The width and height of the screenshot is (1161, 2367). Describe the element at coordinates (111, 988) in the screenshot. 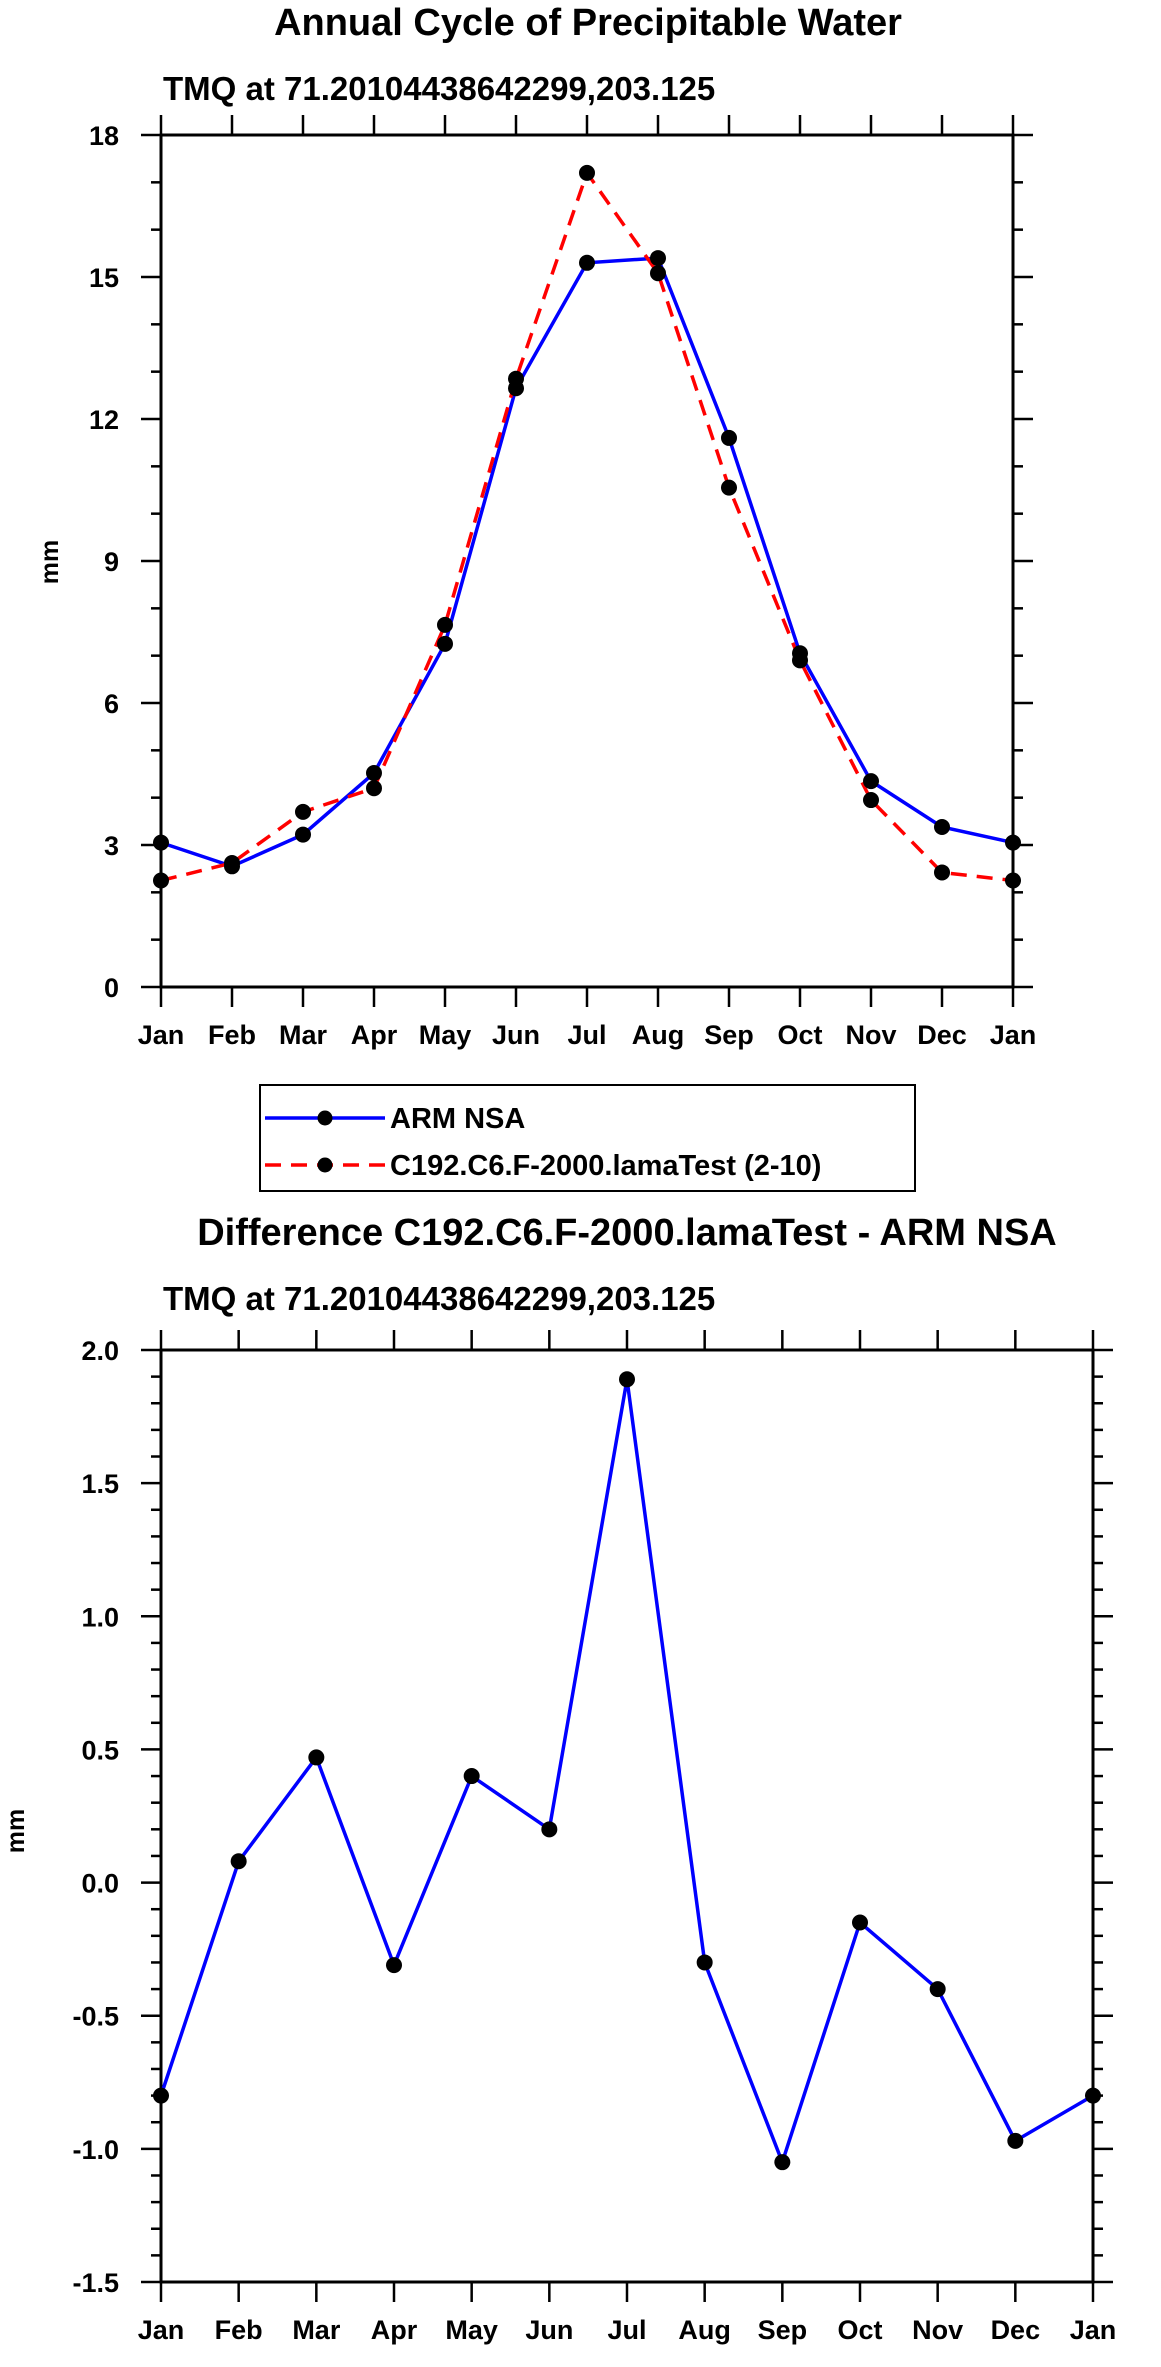

I see `y-tick-label: 0` at that location.